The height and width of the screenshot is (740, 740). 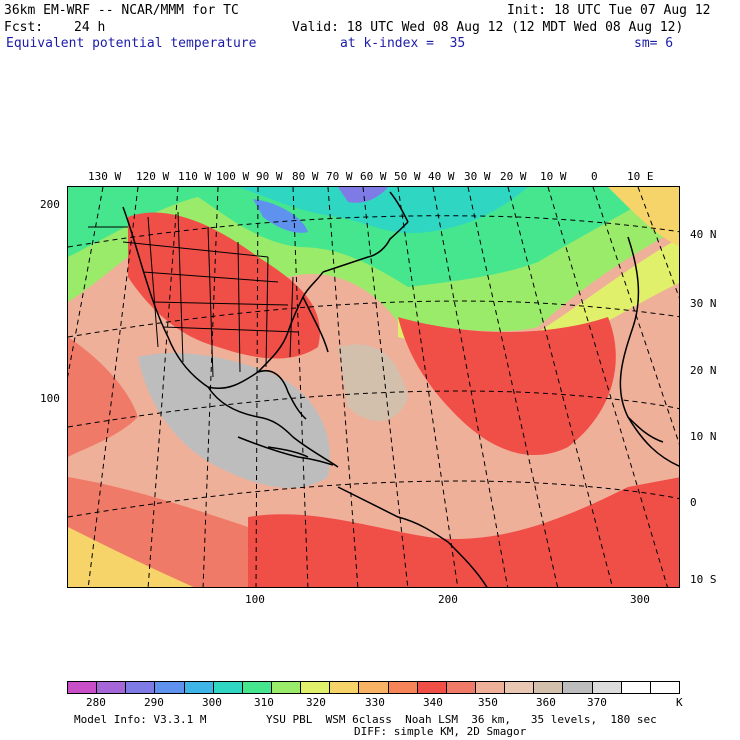 I want to click on lon-label: 60 W, so click(x=373, y=176).